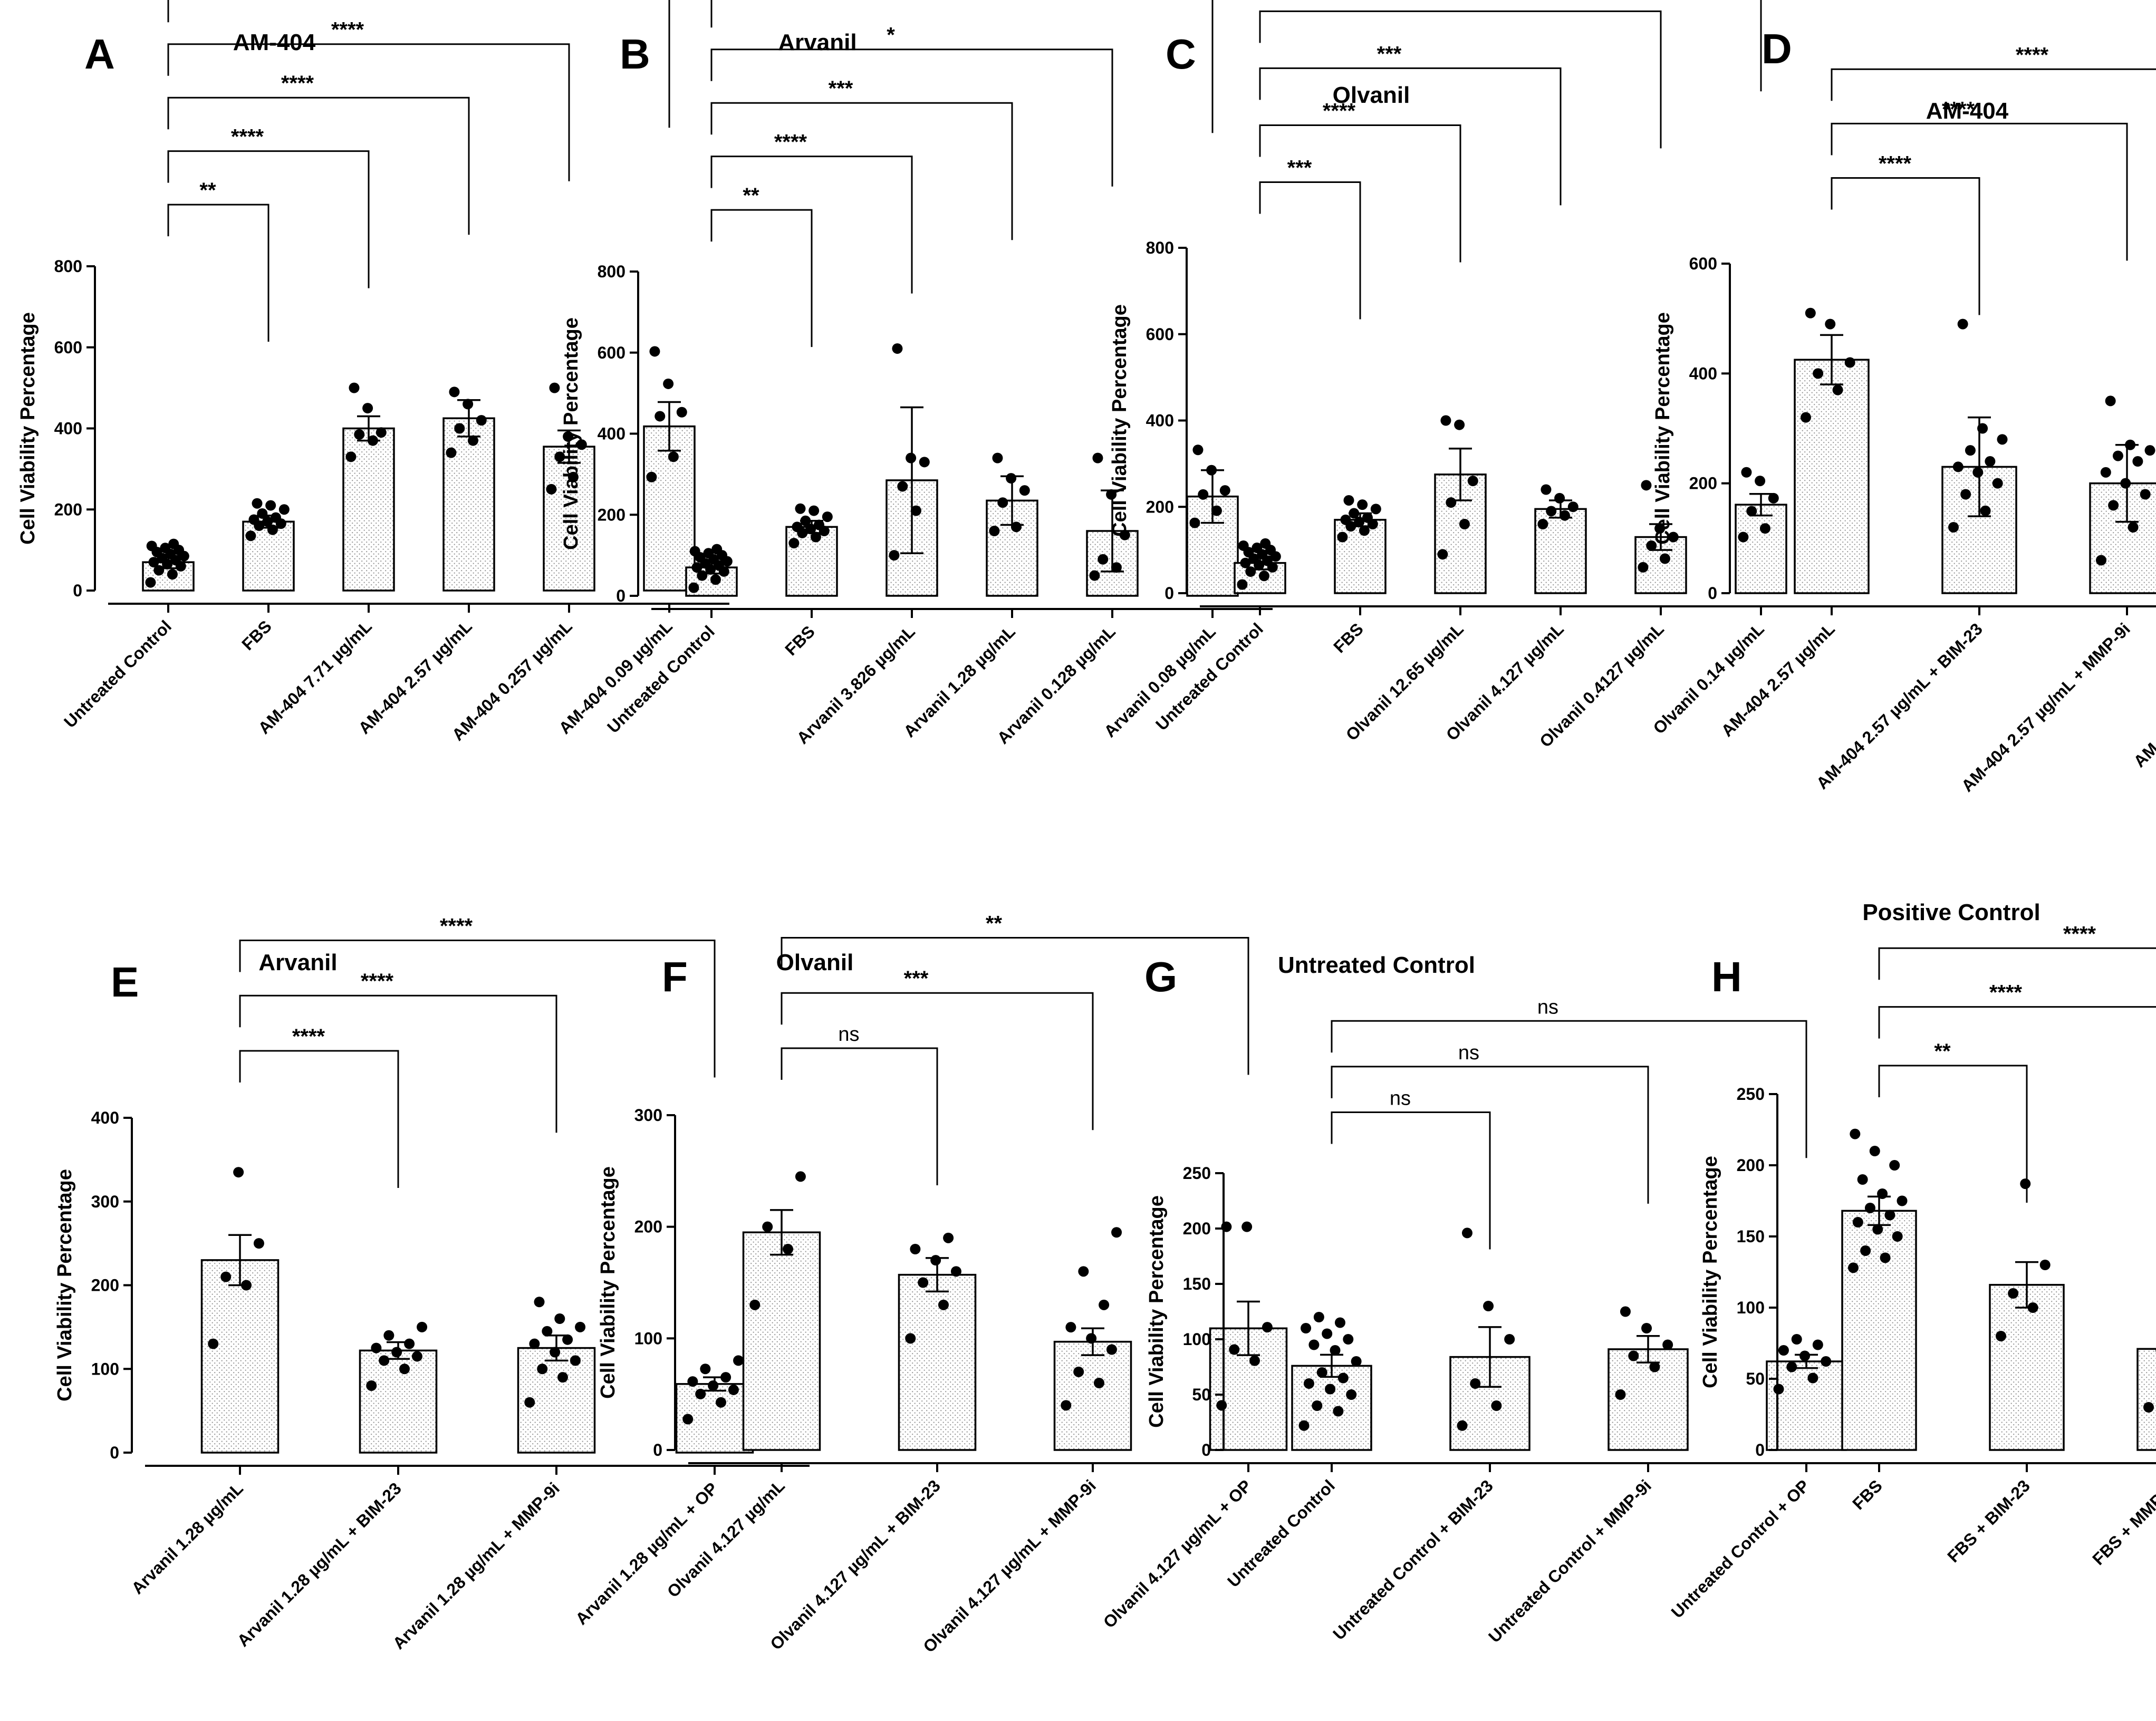 This screenshot has width=2156, height=1721. What do you see at coordinates (68, 509) in the screenshot?
I see `panel-a-y-tick-label: 200` at bounding box center [68, 509].